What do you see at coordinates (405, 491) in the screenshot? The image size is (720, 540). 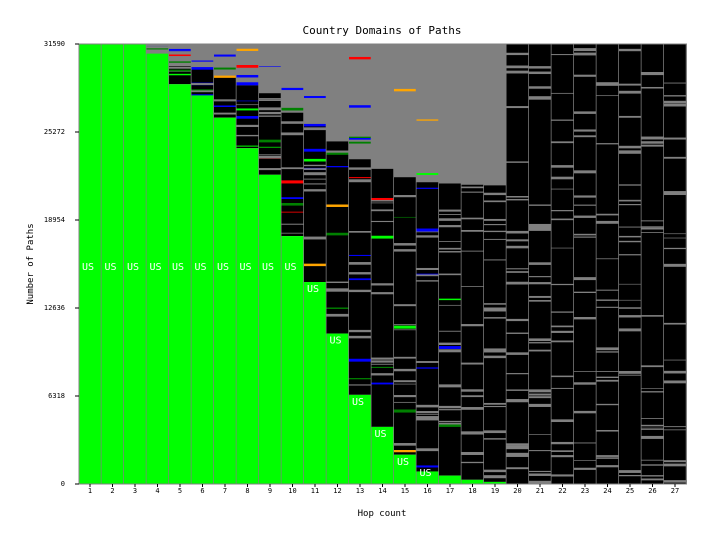 I see `x-tick-label: 15` at bounding box center [405, 491].